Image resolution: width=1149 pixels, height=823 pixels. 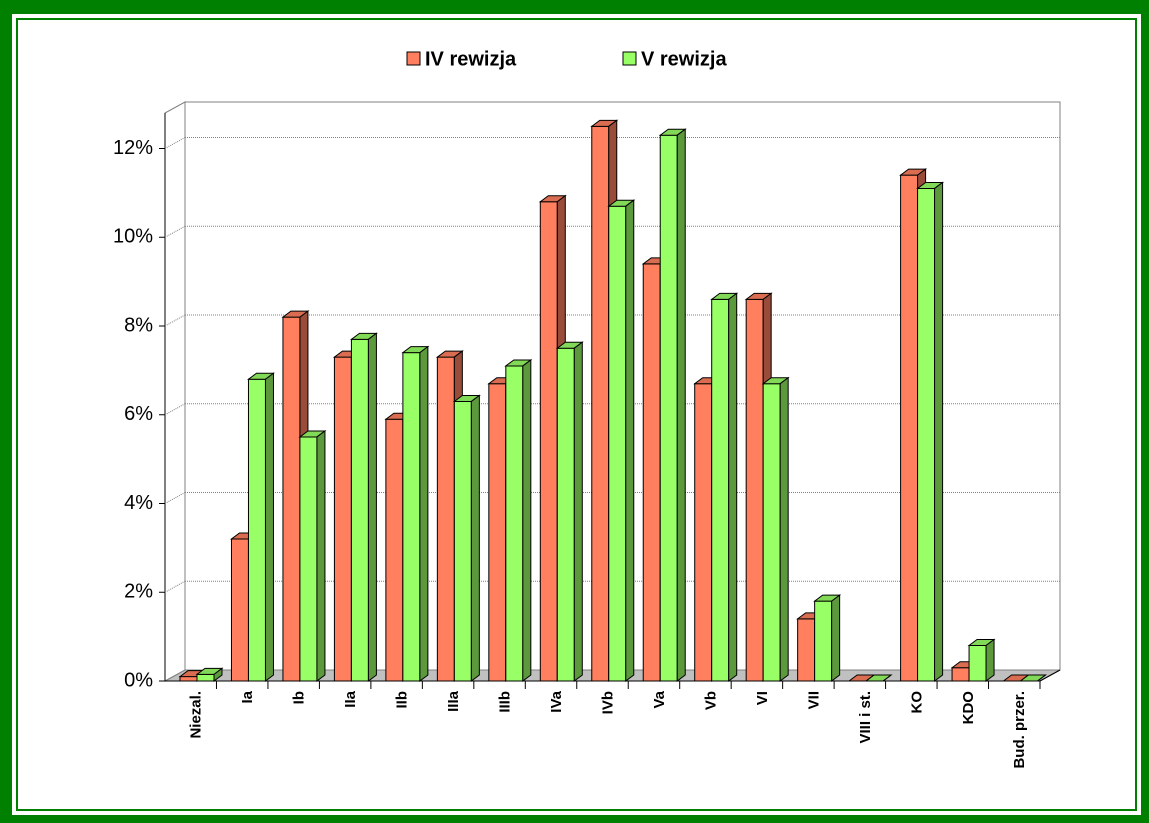 What do you see at coordinates (1050, 675) in the screenshot?
I see `x-axis-depth` at bounding box center [1050, 675].